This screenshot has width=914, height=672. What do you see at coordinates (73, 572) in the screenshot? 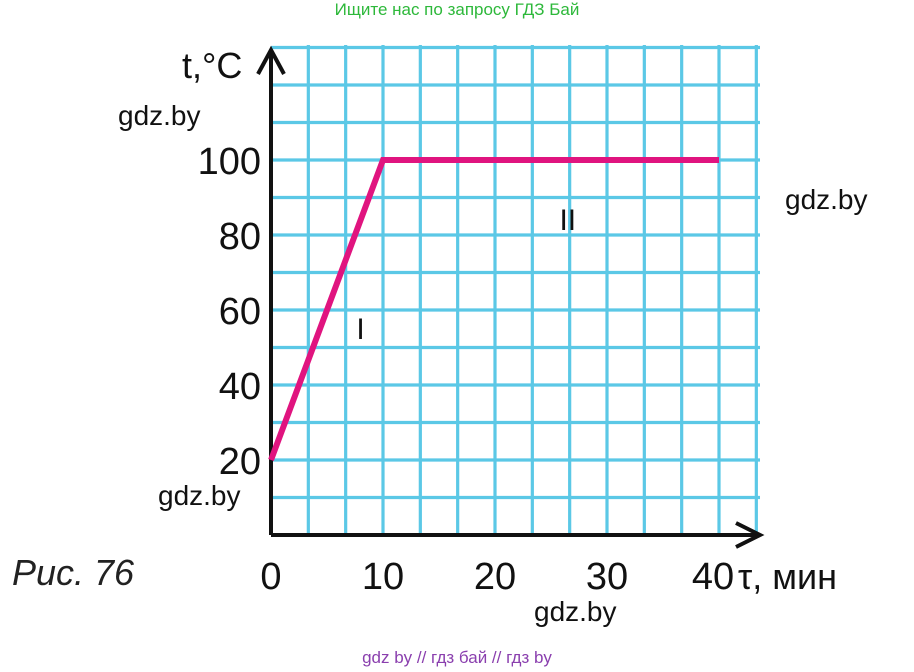
I see `figure-caption: Рис. 76` at bounding box center [73, 572].